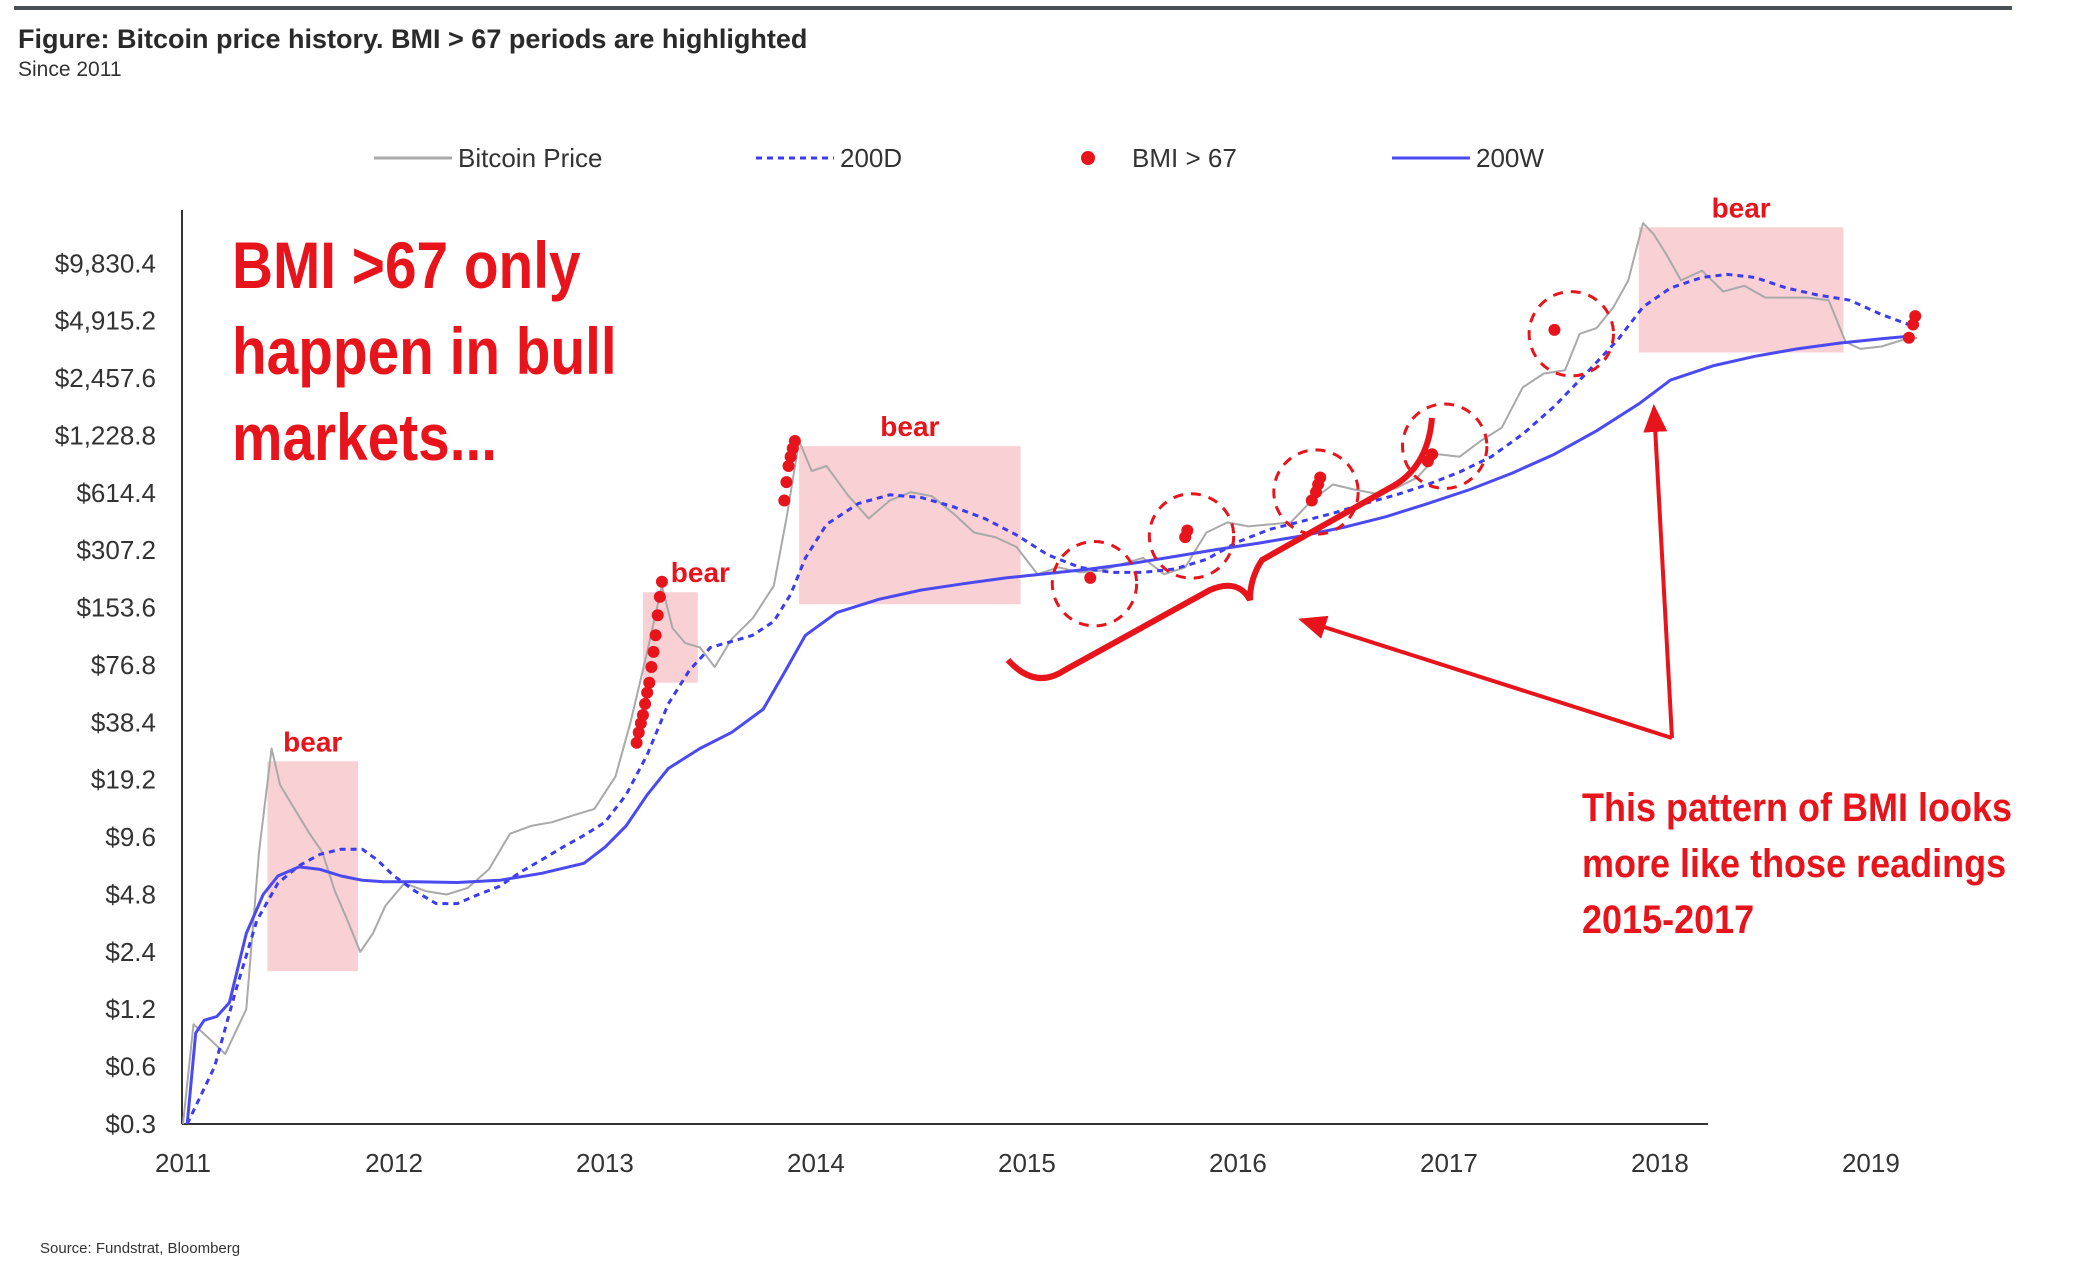  What do you see at coordinates (123, 780) in the screenshot?
I see `y-tick-label: $19.2` at bounding box center [123, 780].